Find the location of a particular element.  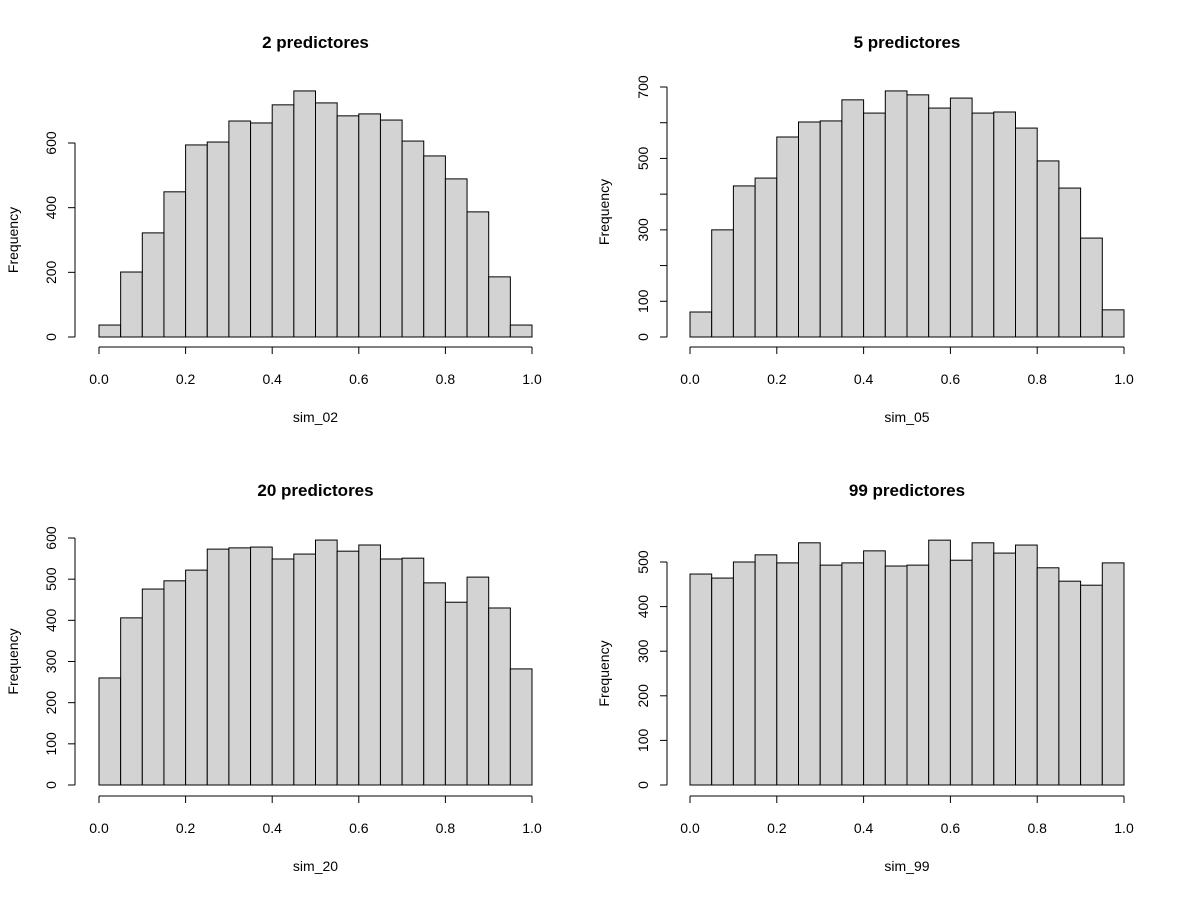

x-axis-label: sim_02 is located at coordinates (315, 417).